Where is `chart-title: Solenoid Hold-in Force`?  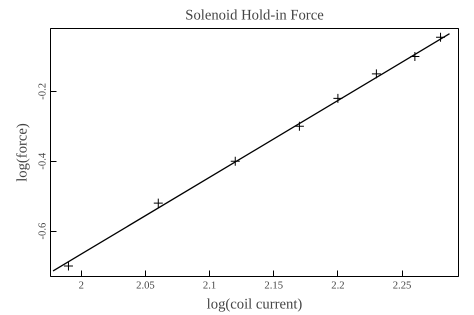
chart-title: Solenoid Hold-in Force is located at coordinates (254, 16).